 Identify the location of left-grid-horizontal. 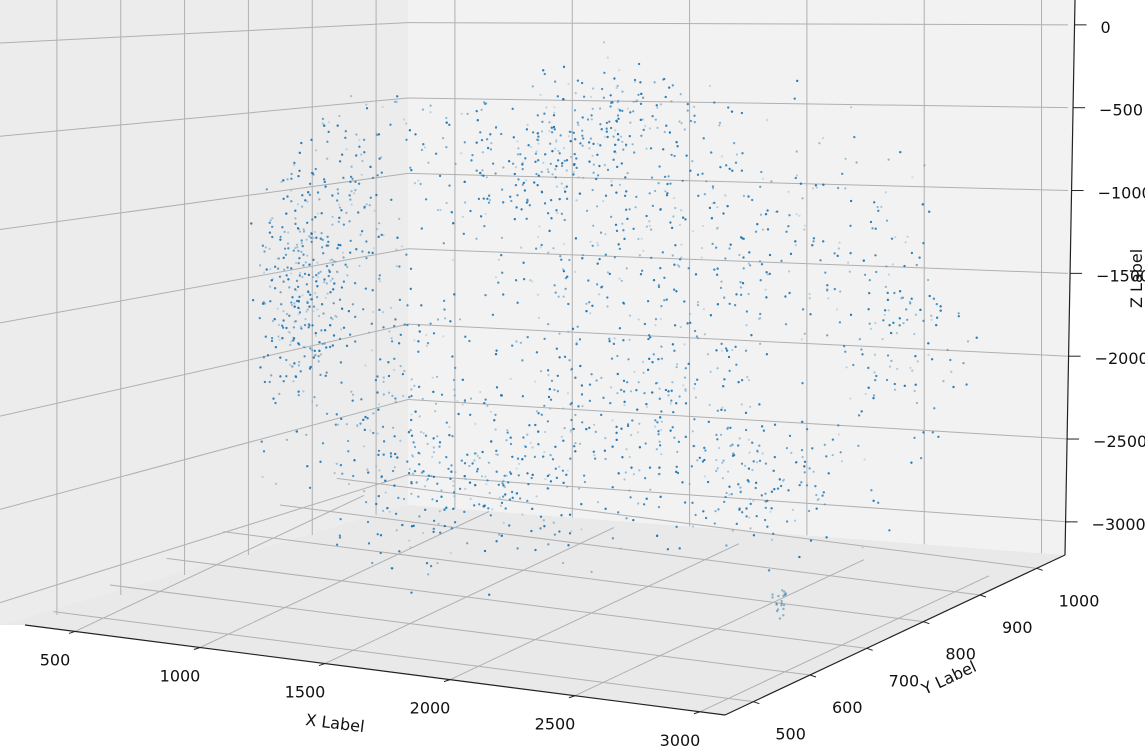
(204, 539).